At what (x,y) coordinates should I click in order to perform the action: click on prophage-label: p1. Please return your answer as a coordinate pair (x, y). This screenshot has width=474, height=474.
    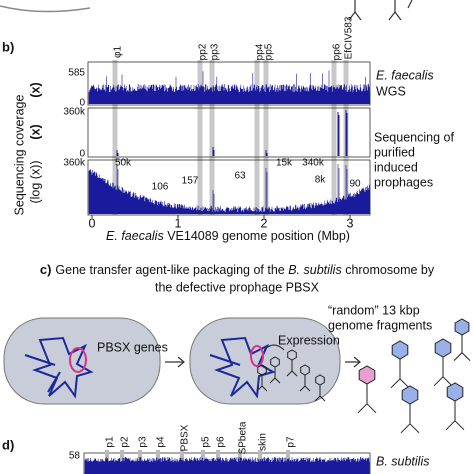
    Looking at the image, I should click on (110, 442).